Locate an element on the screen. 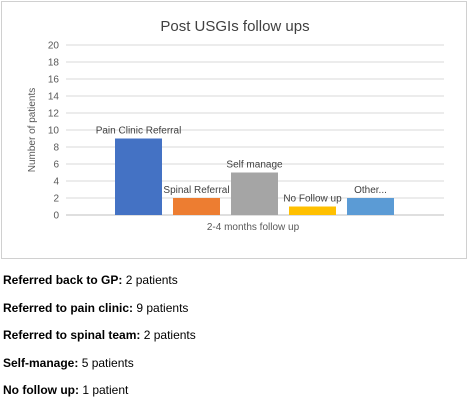 This screenshot has height=409, width=471. note-pain-clinic-label: Referred to pain clinic: is located at coordinates (68, 307).